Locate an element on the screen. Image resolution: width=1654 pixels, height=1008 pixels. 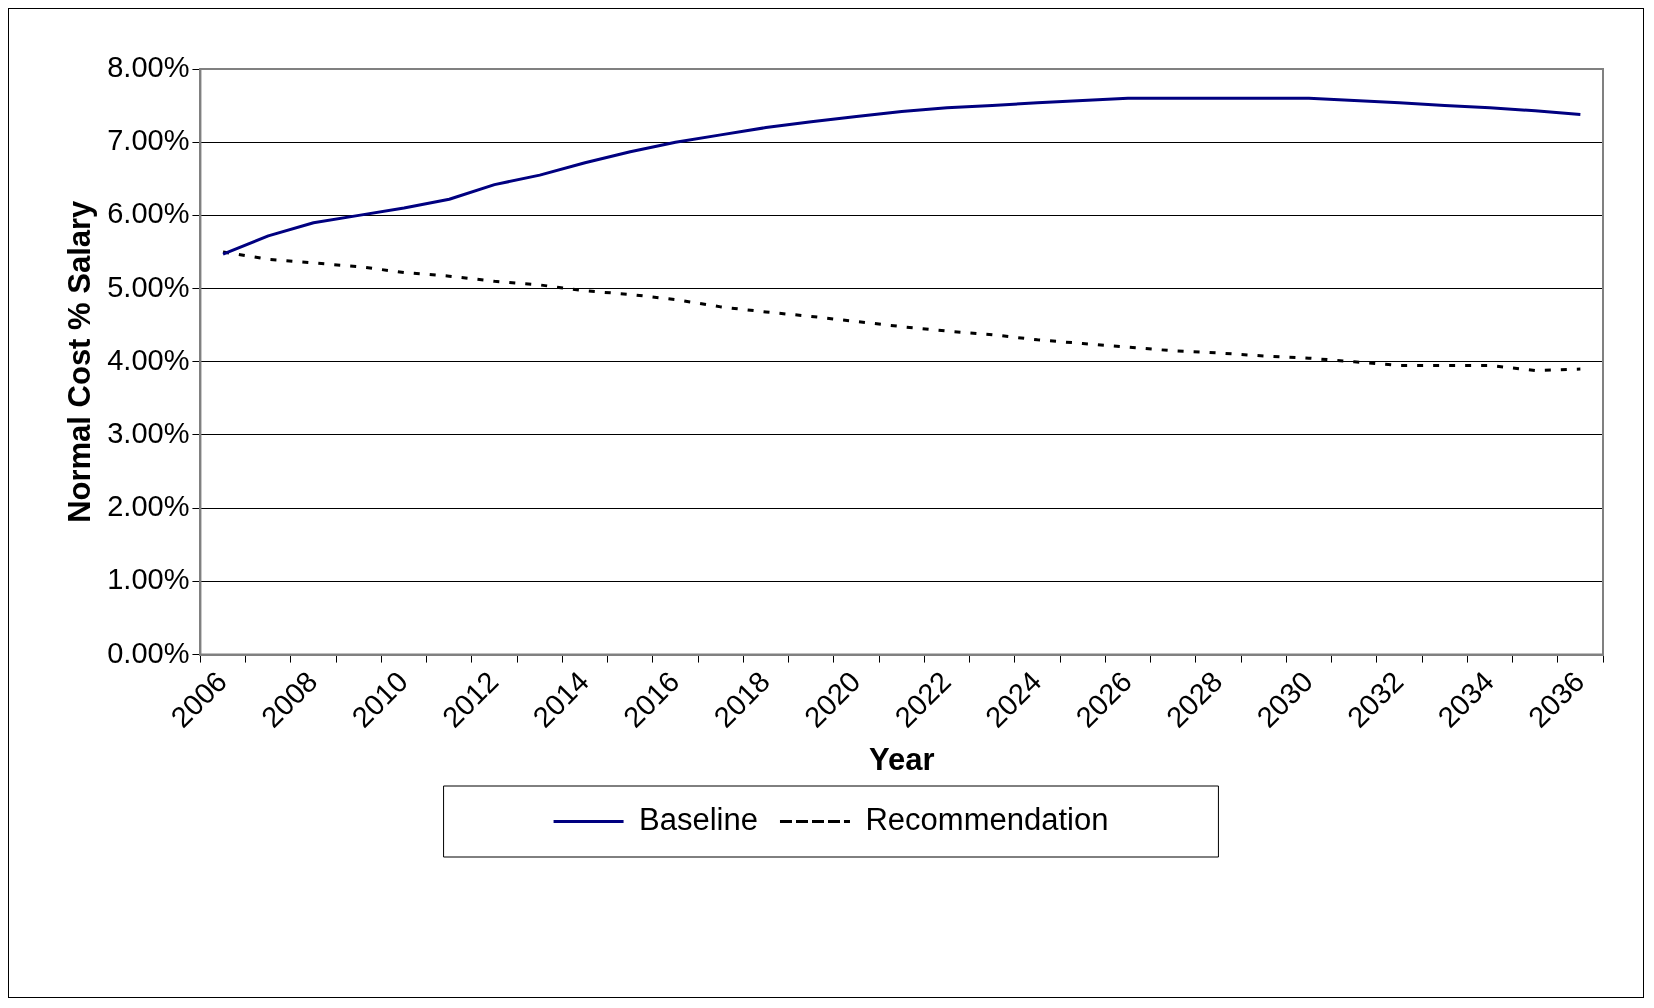
y-tick-label: 2.00% is located at coordinates (148, 506).